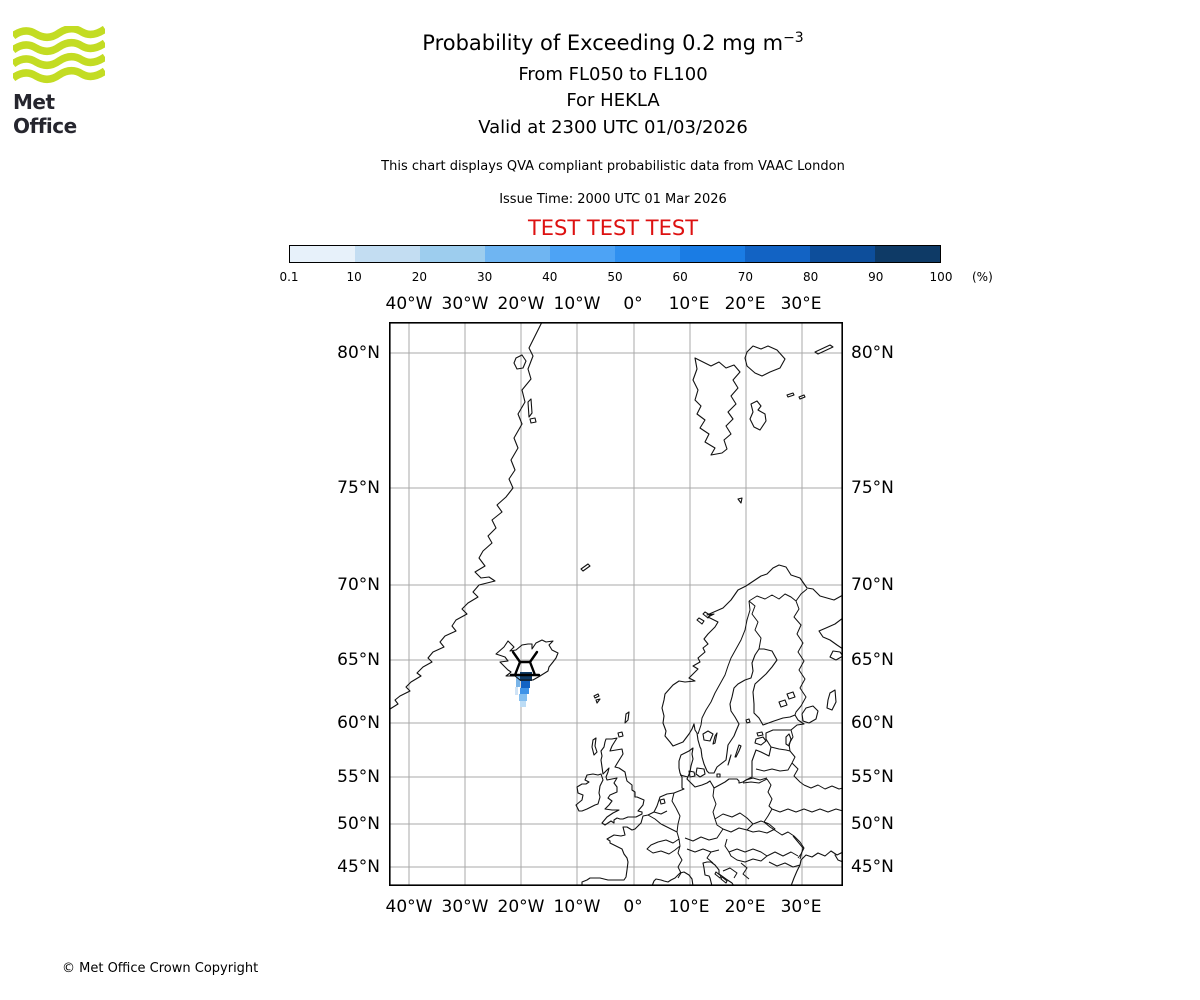 This screenshot has width=1200, height=1000. Describe the element at coordinates (941, 277) in the screenshot. I see `colorbar-tick-label: 100` at that location.